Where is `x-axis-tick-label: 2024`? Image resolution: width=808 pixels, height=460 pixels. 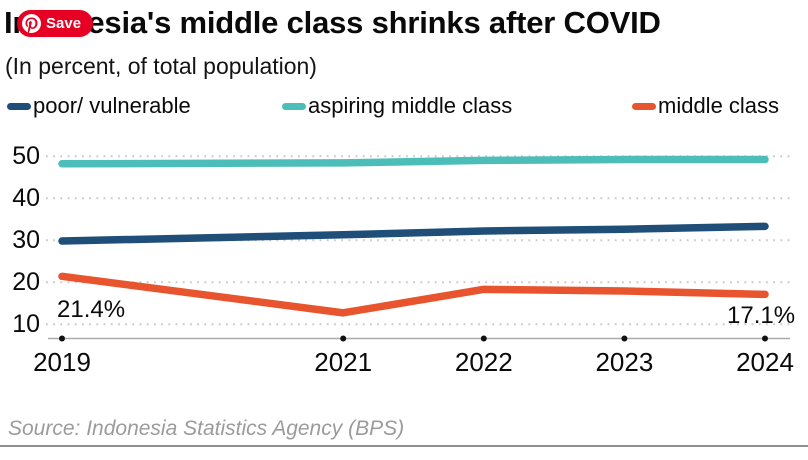 x-axis-tick-label: 2024 is located at coordinates (765, 362).